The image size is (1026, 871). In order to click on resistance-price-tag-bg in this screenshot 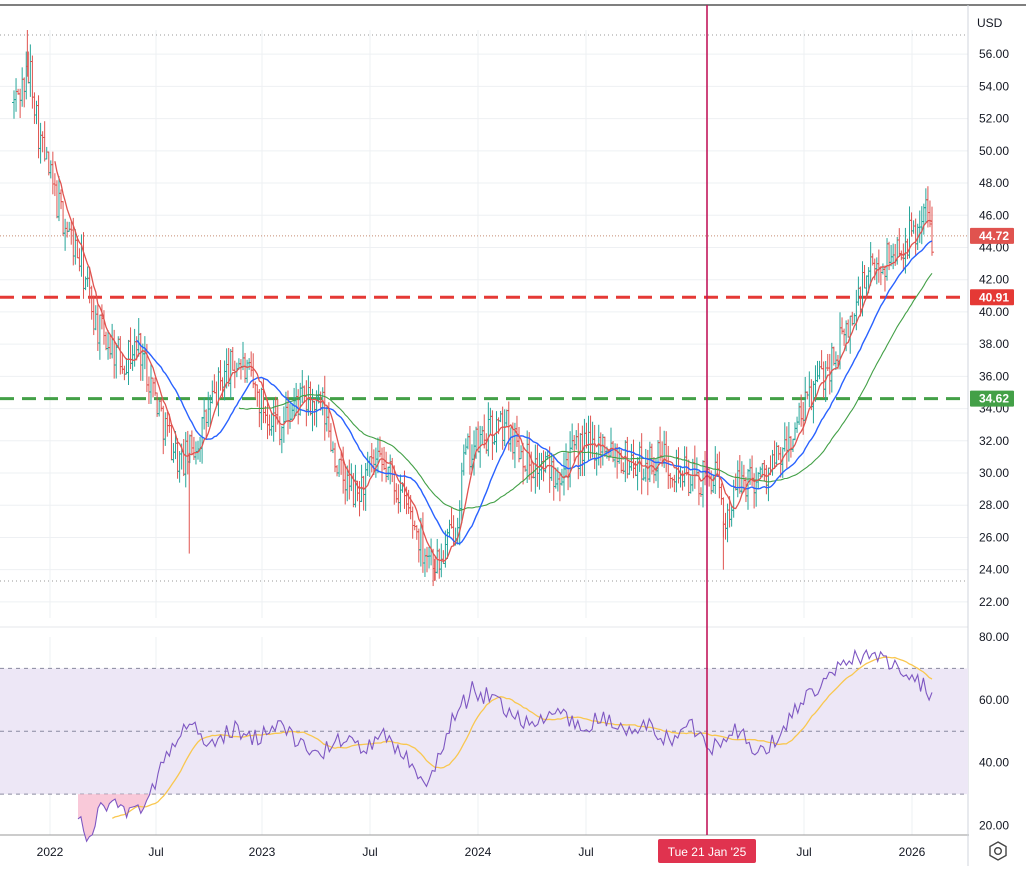, I will do `click(992, 297)`.